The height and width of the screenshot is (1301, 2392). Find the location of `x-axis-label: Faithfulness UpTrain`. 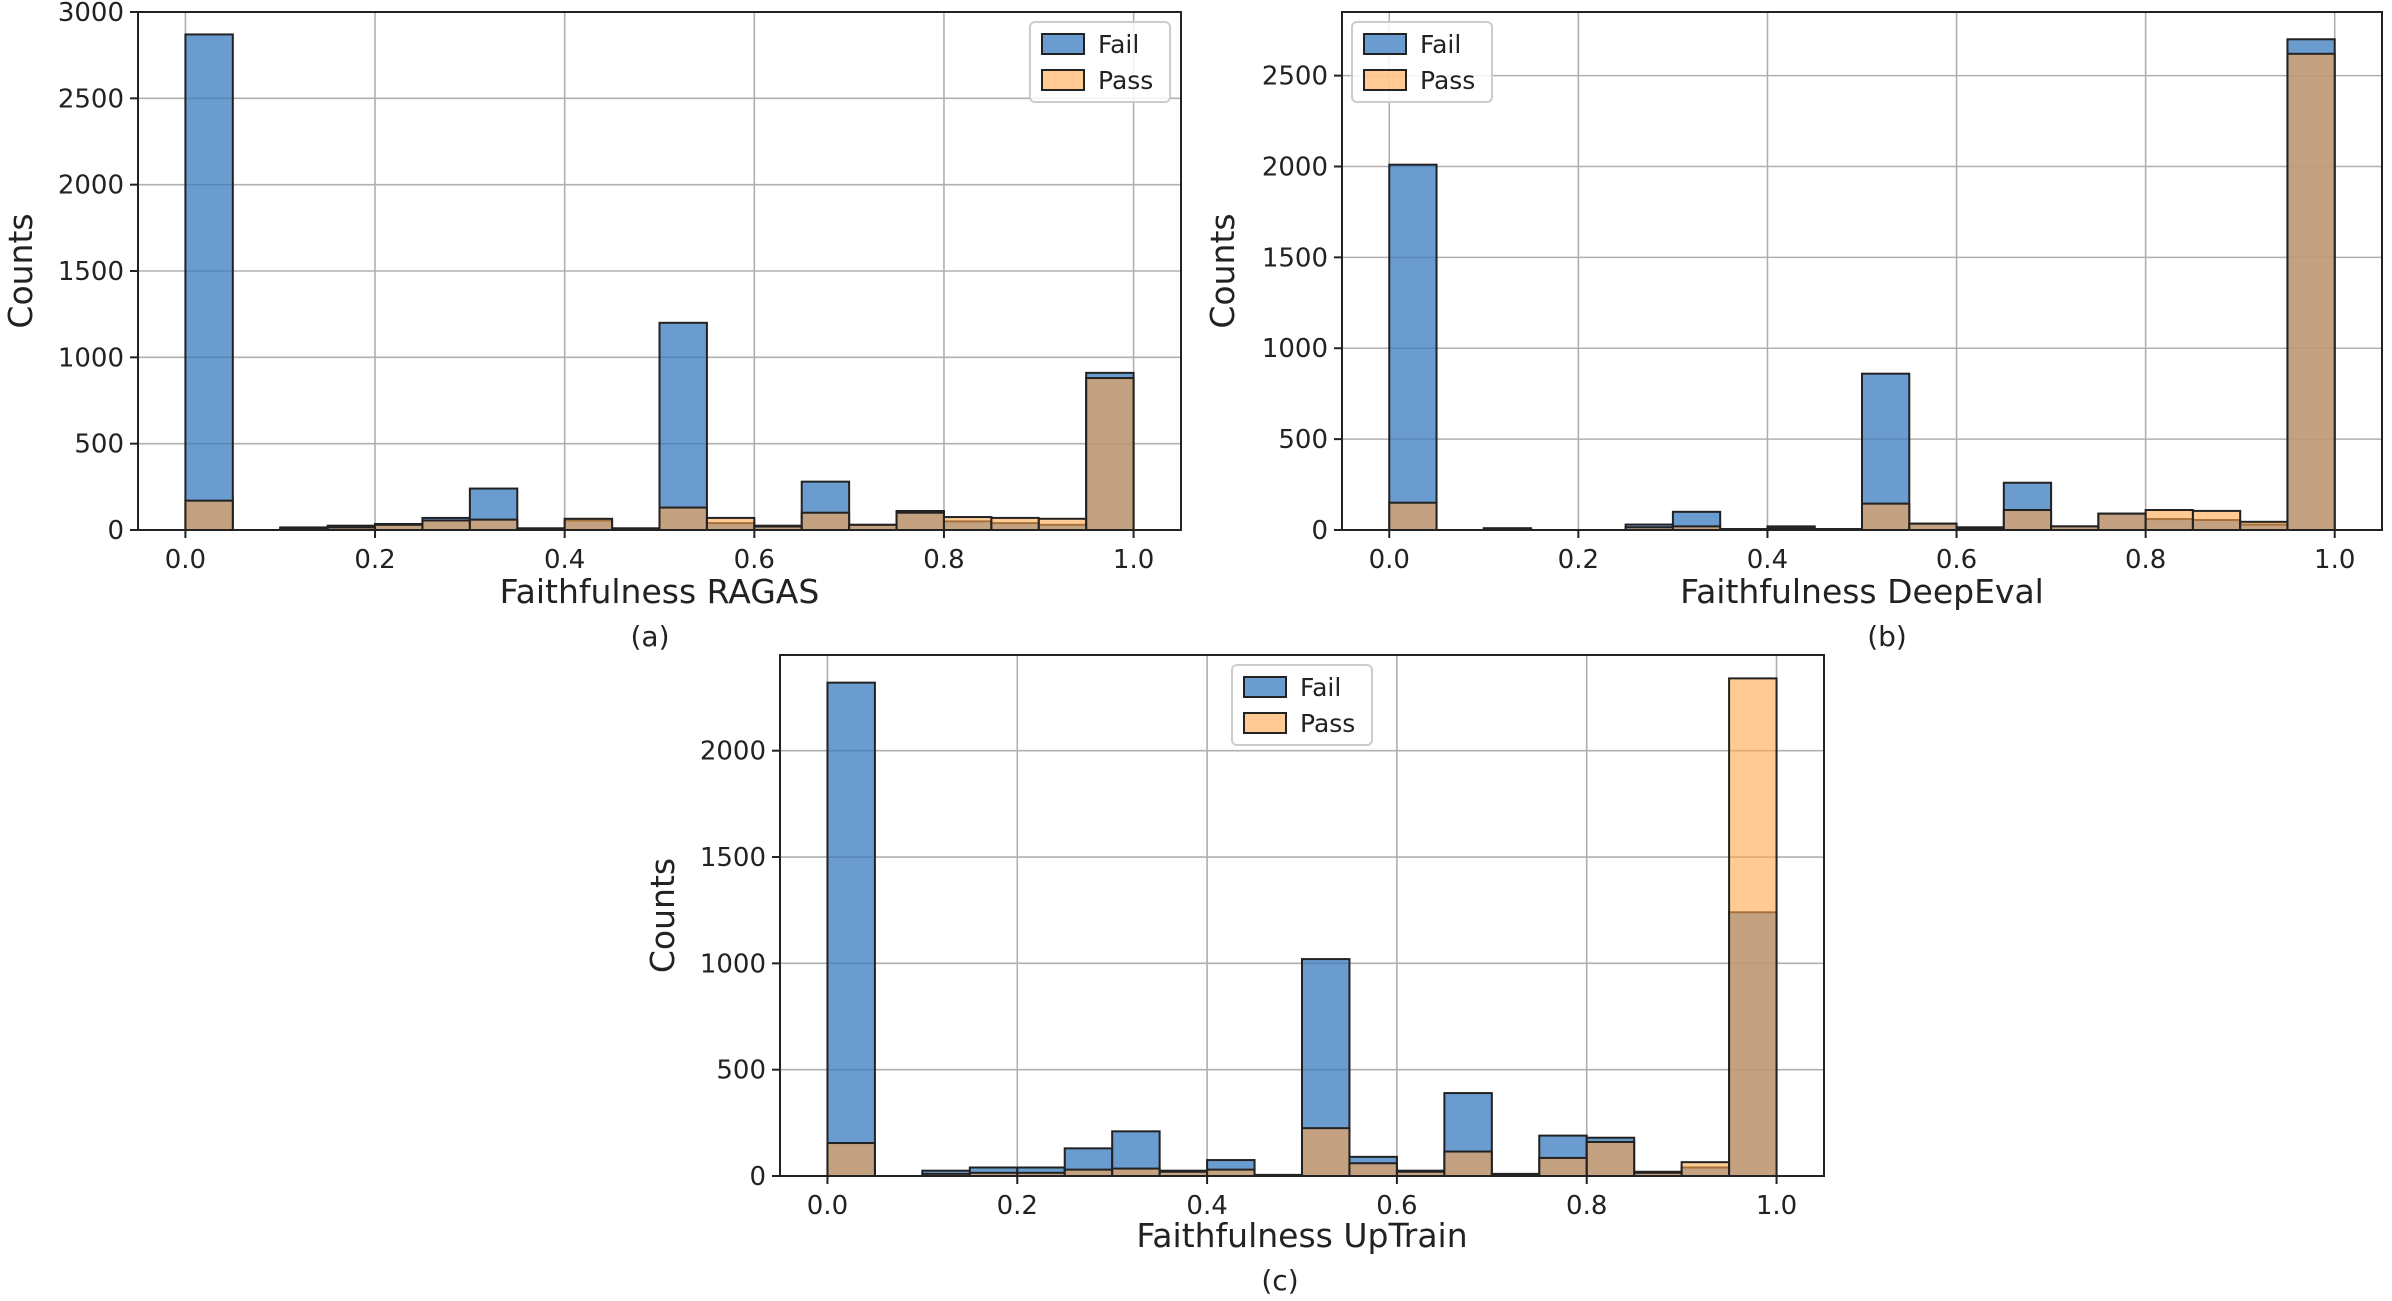

x-axis-label: Faithfulness UpTrain is located at coordinates (1301, 1235).